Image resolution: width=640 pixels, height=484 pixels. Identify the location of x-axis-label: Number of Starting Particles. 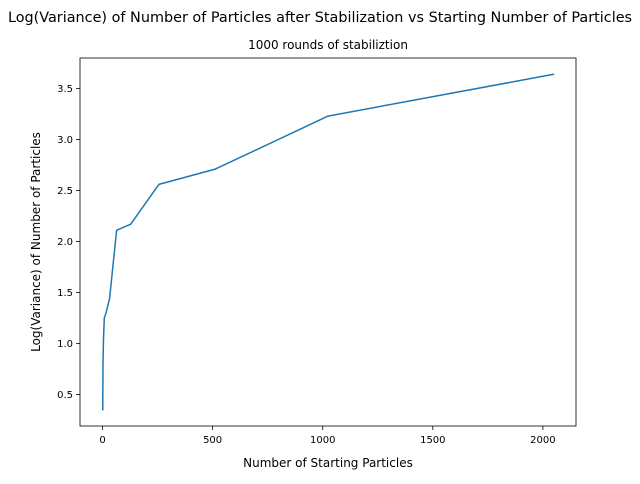
(328, 463).